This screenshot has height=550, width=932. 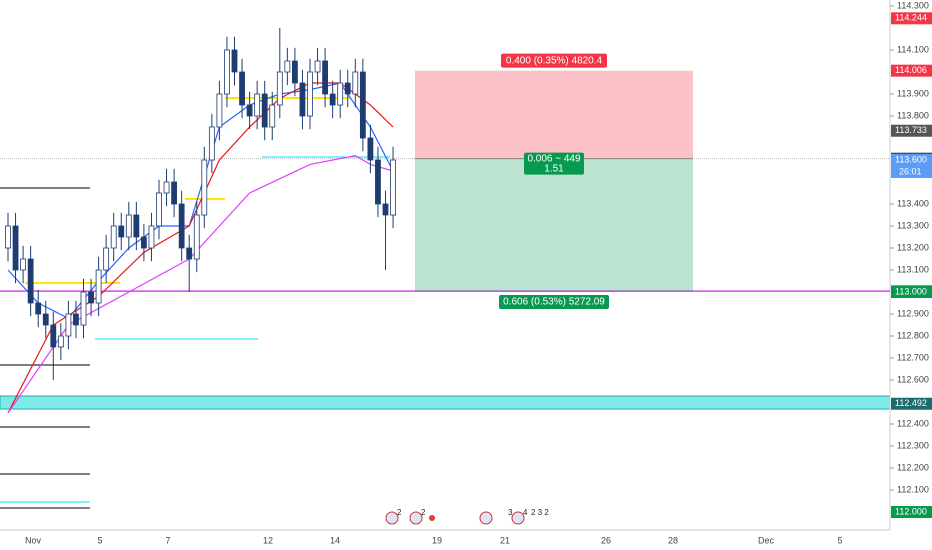 I want to click on x-tick-label: Nov, so click(x=33, y=540).